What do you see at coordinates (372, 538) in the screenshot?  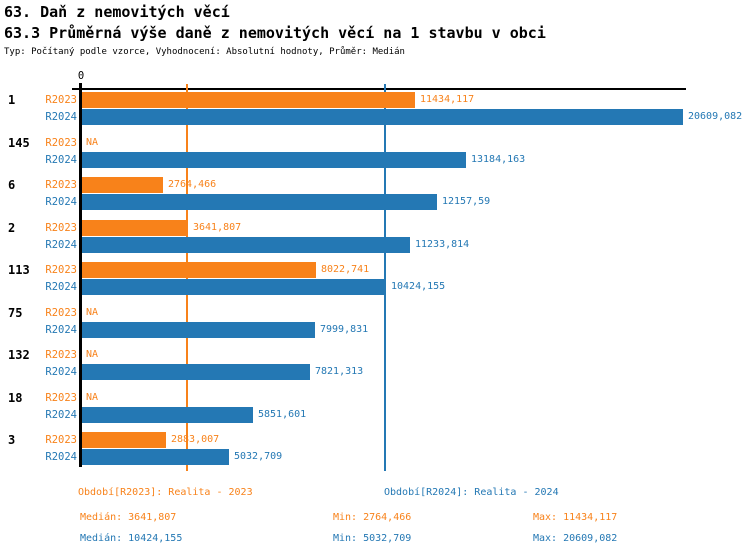 I see `stat-min-r2024: Min: 5032,709` at bounding box center [372, 538].